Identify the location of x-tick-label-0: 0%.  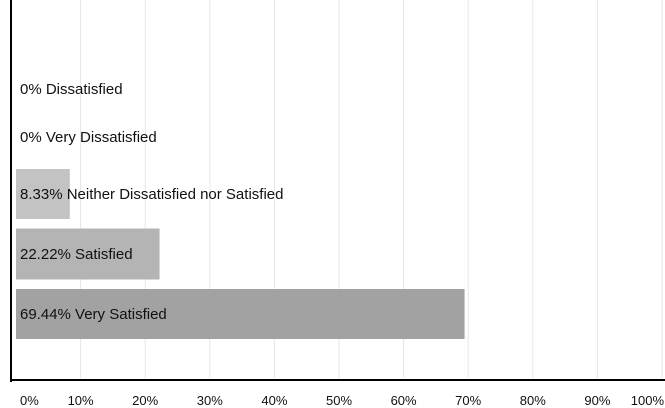
(29, 400).